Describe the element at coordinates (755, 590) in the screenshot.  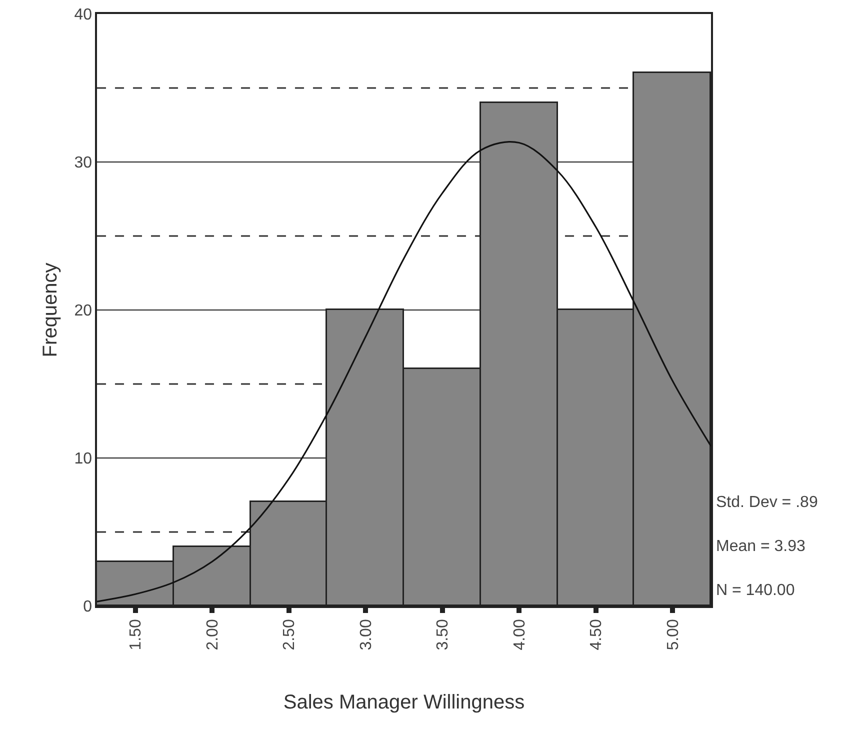
I see `text: N = 140.00` at that location.